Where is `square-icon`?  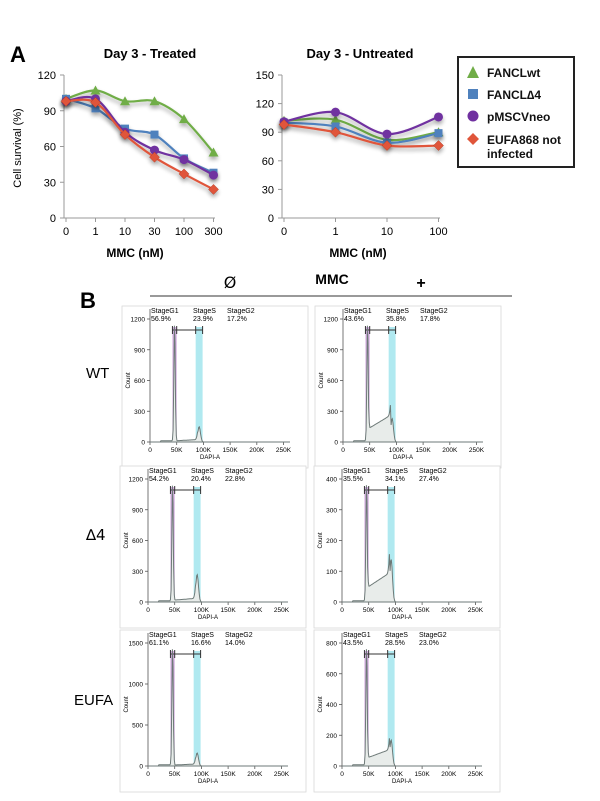 square-icon is located at coordinates (473, 94).